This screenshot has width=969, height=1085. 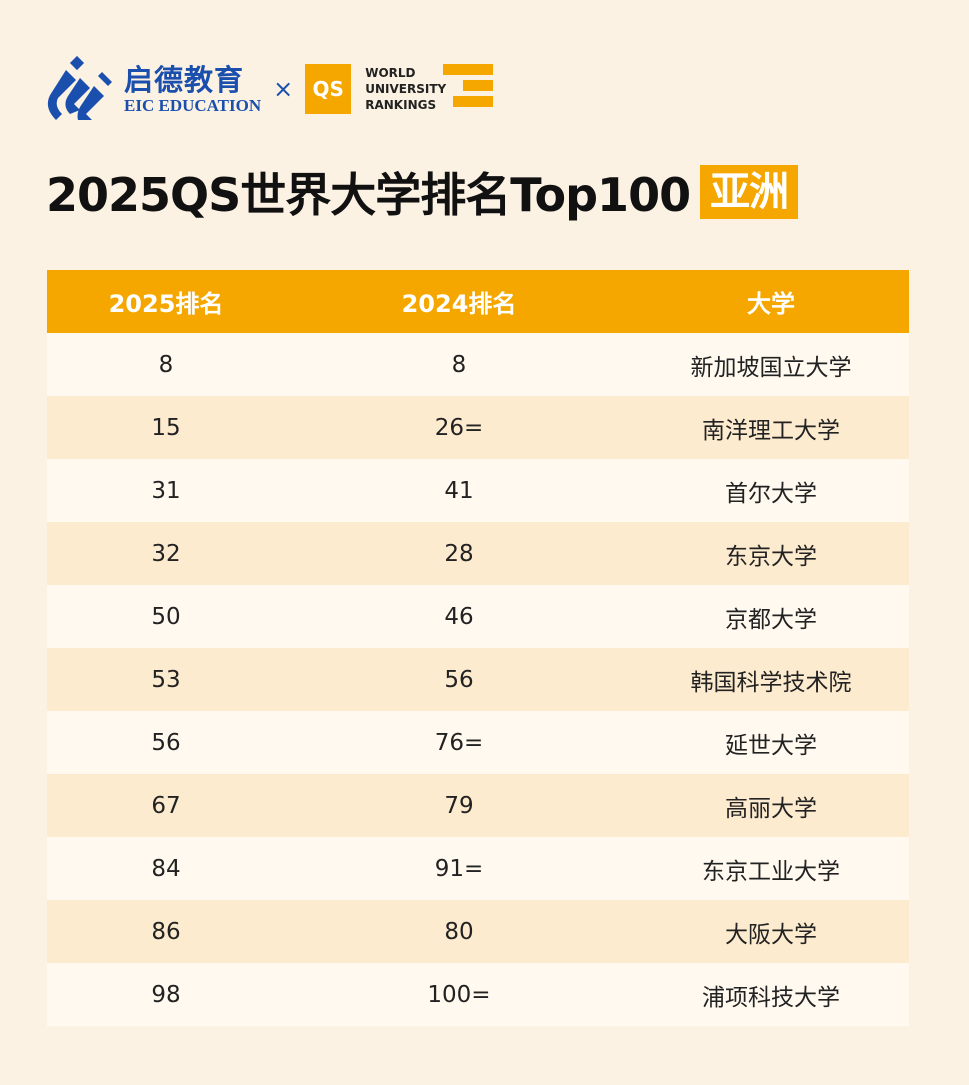 I want to click on table-header: 2025排名 2024排名 大学, so click(x=478, y=301).